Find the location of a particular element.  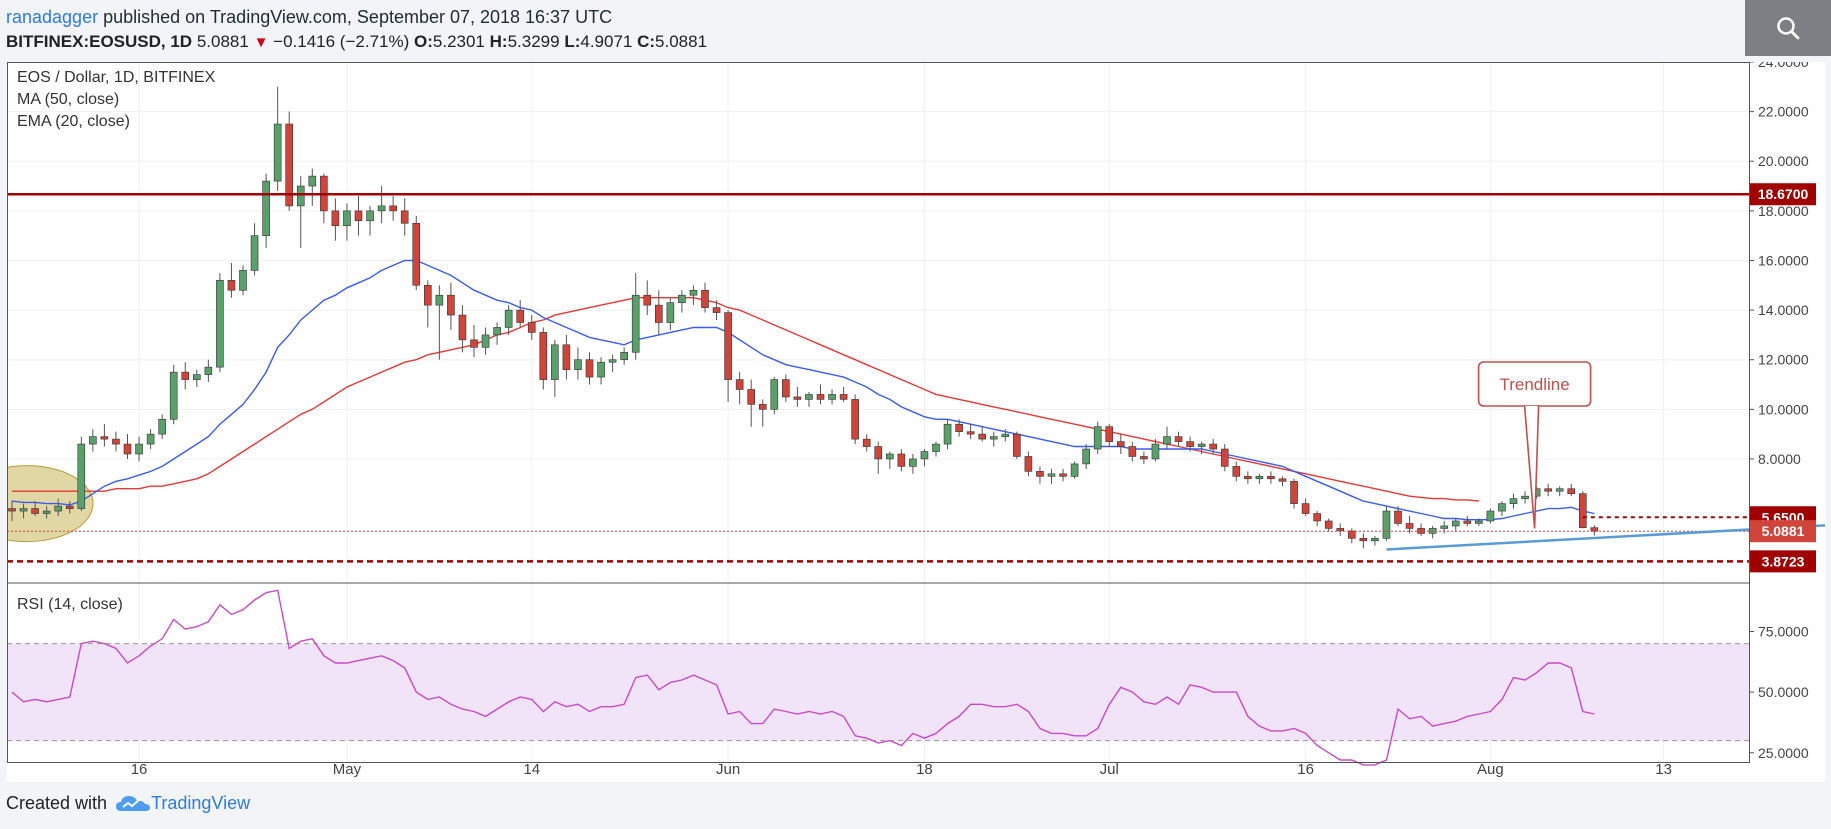

created-with-text: Created with is located at coordinates (57, 803).